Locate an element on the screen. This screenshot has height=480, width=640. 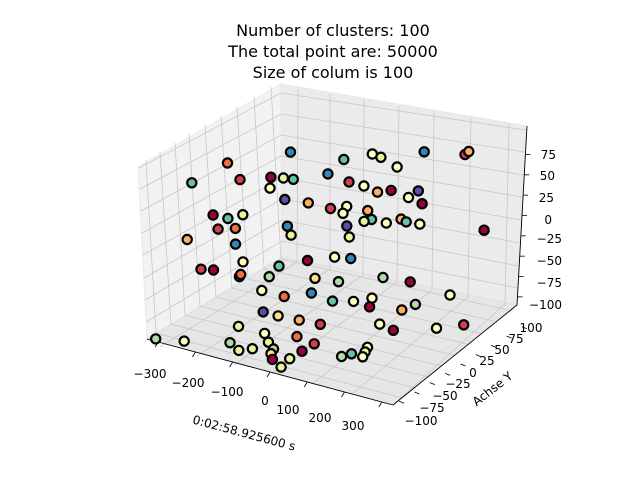
y-tick-label: 100 is located at coordinates (531, 328).